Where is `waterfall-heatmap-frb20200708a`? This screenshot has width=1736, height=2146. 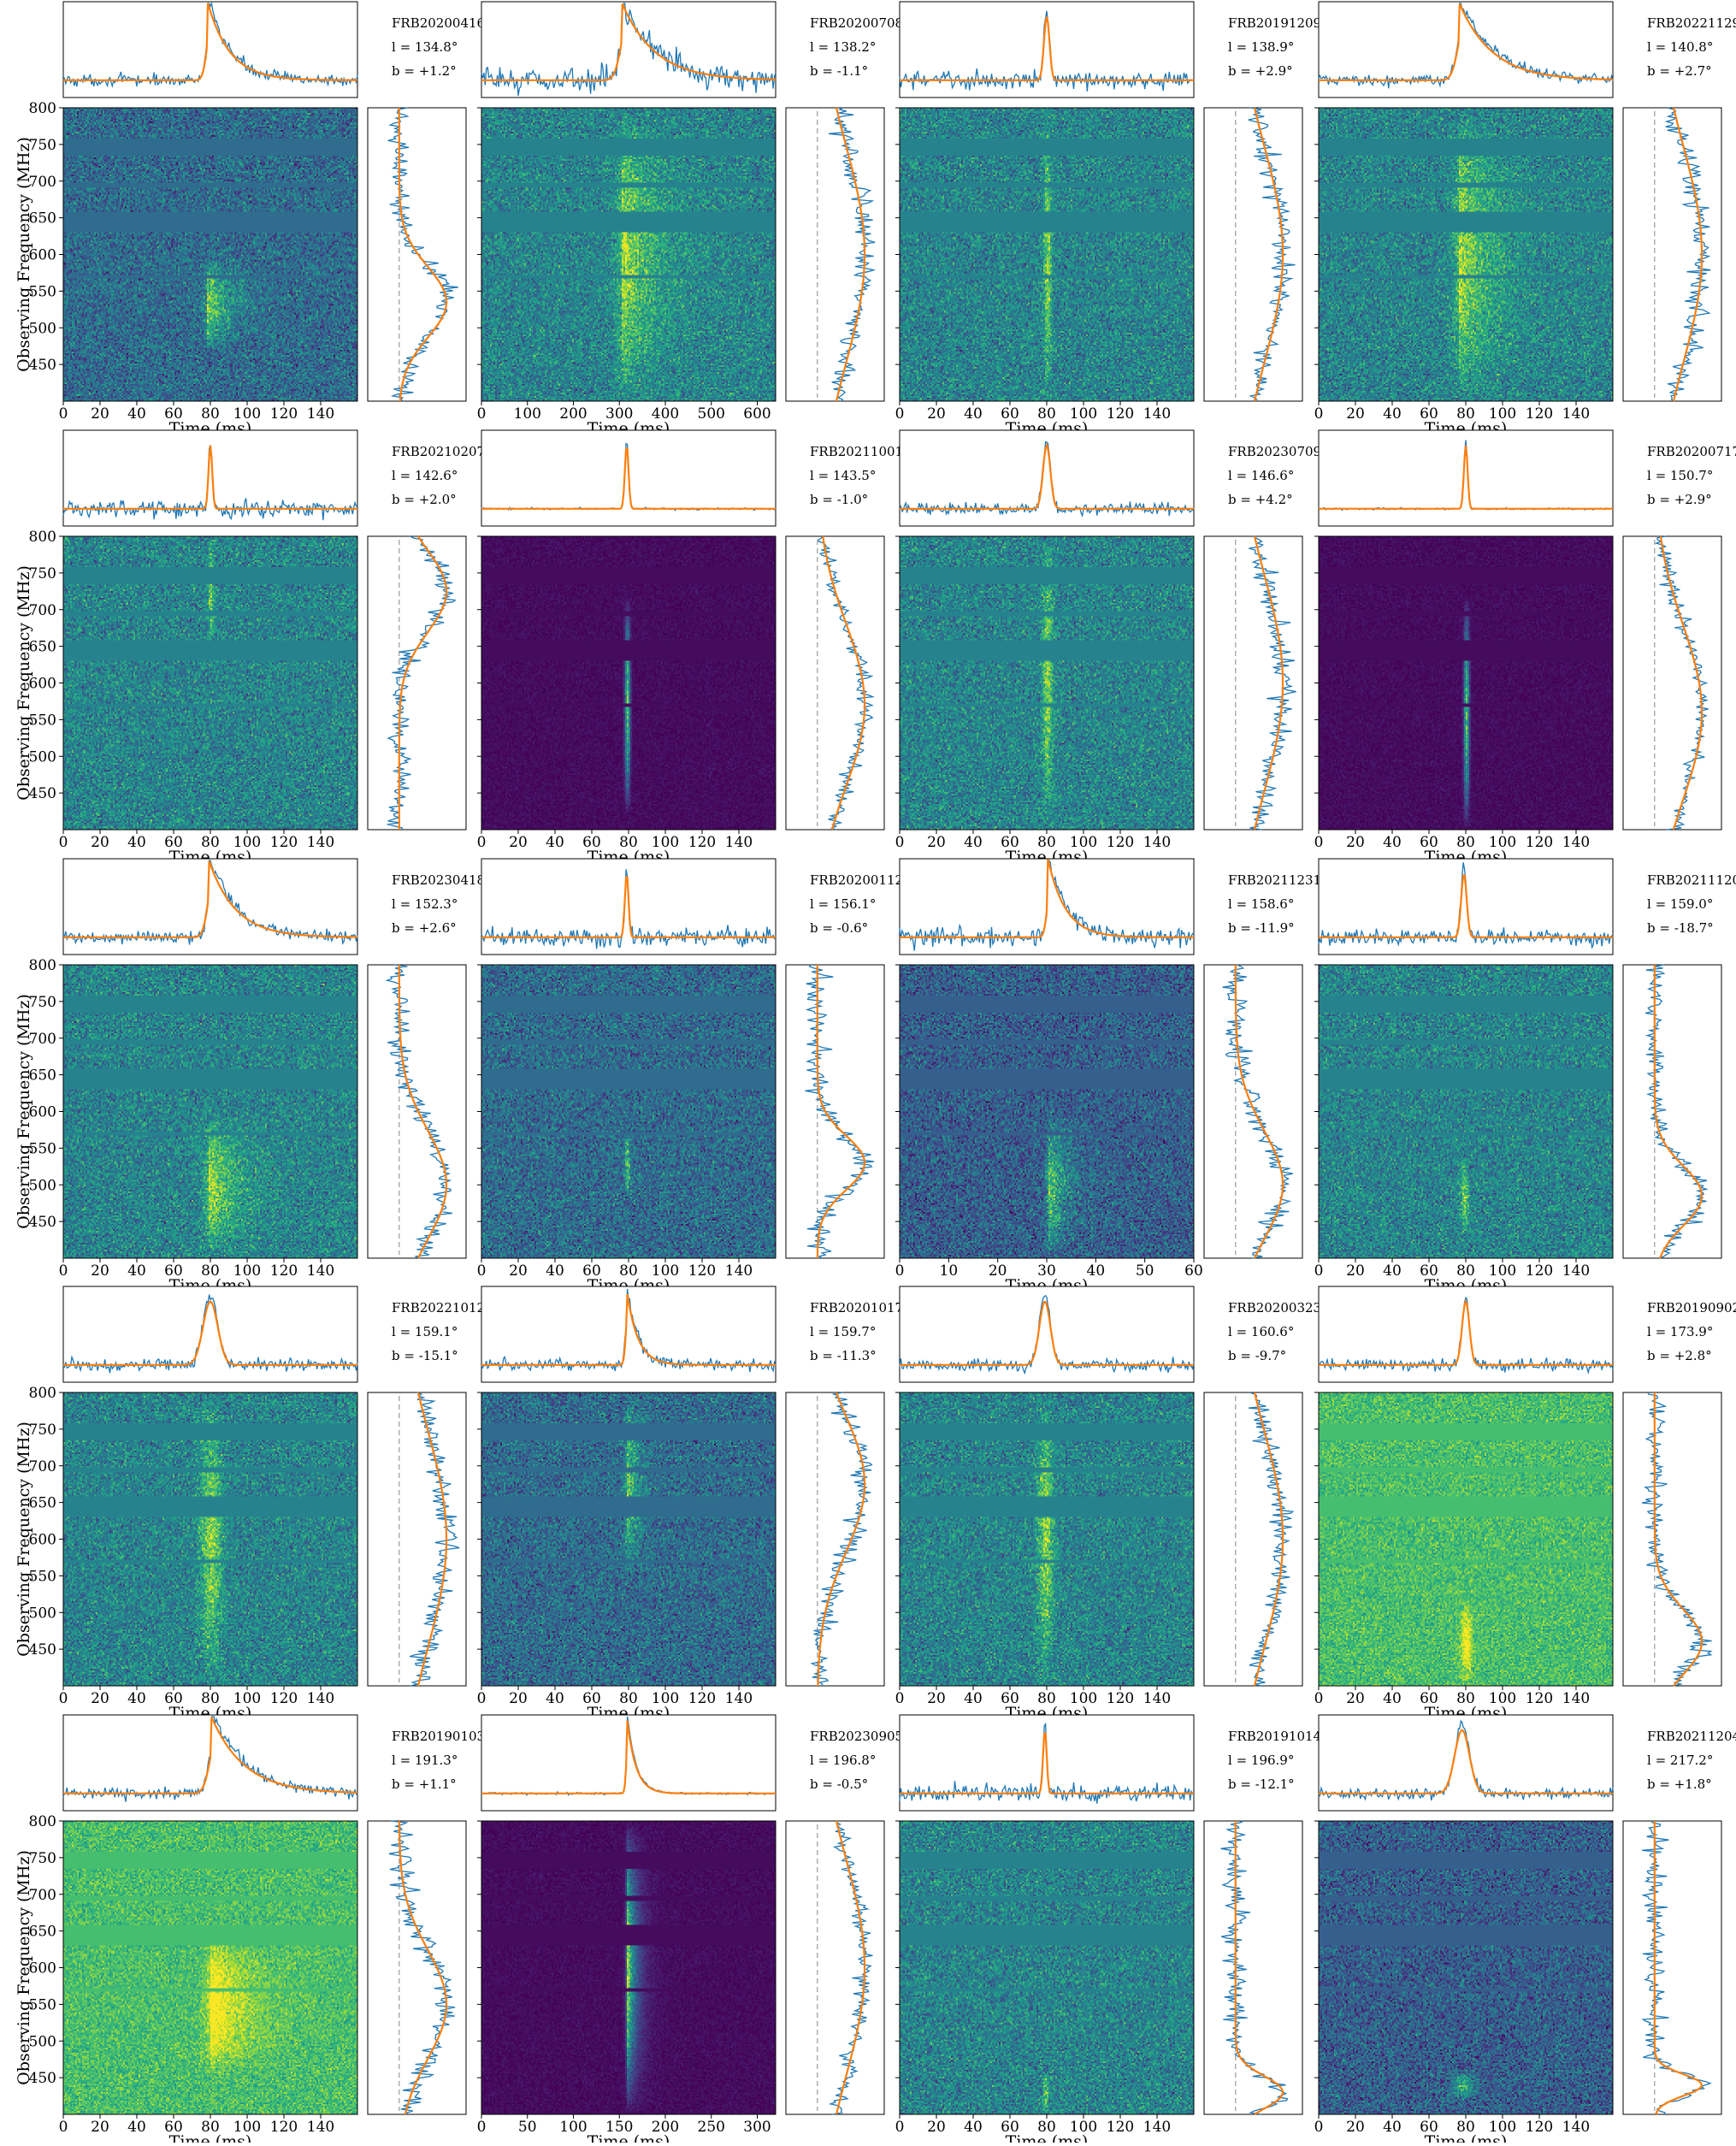 waterfall-heatmap-frb20200708a is located at coordinates (629, 255).